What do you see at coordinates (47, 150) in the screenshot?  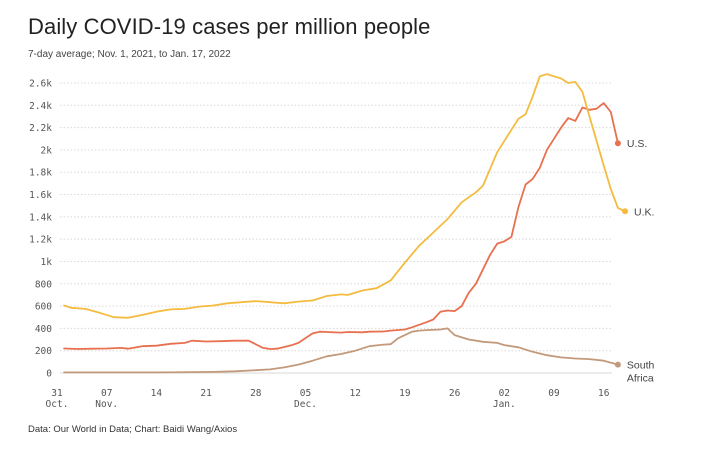 I see `y-tick-label: 2k` at bounding box center [47, 150].